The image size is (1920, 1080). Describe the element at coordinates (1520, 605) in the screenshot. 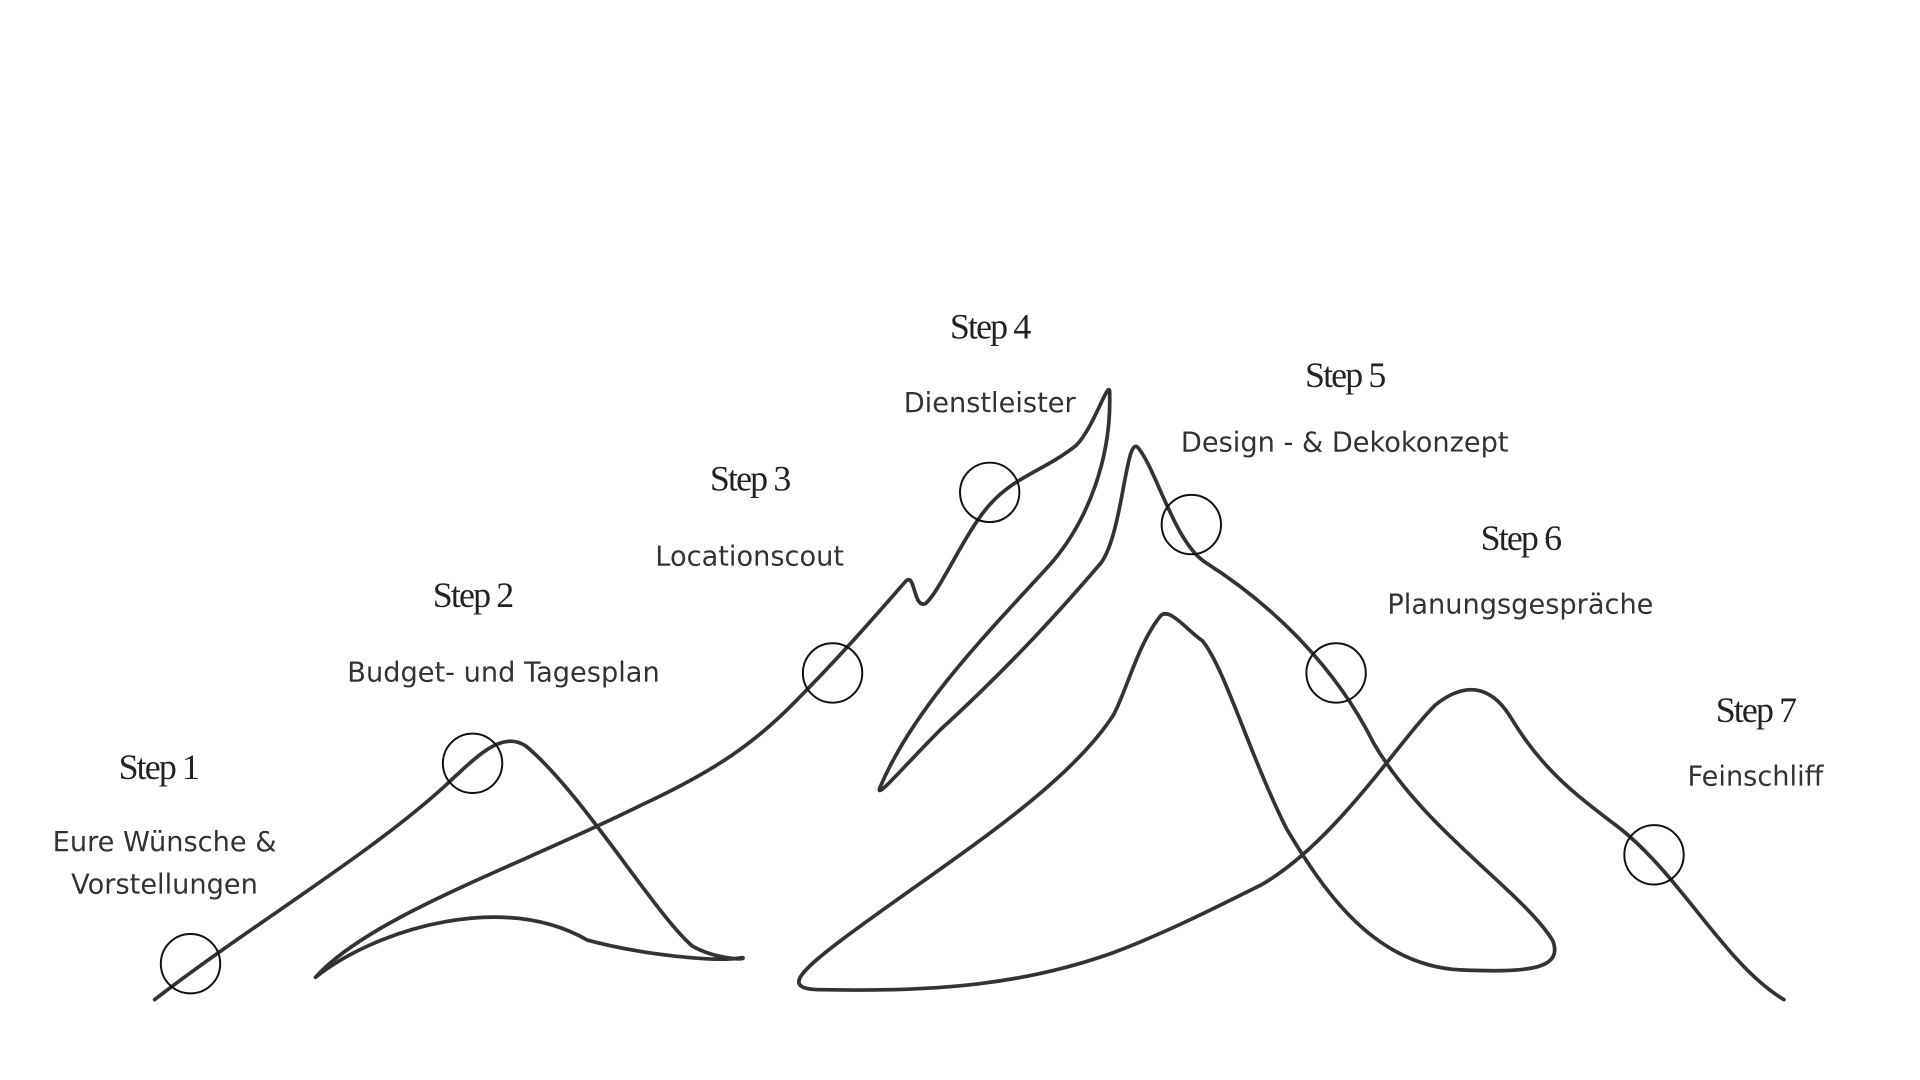

I see `step-label: Planungsgespräche` at that location.